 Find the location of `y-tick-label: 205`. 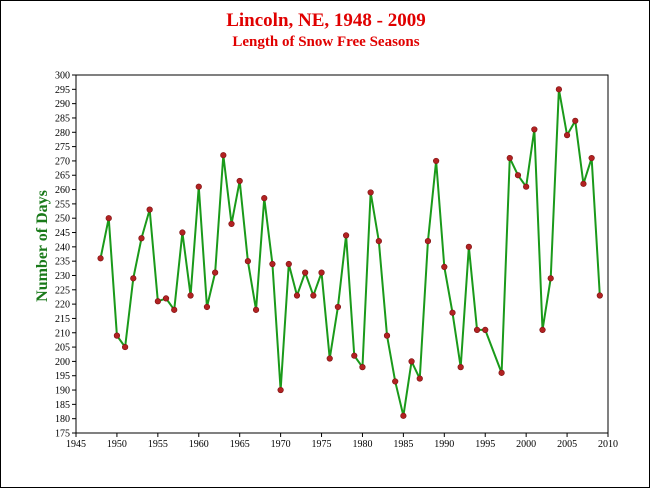

y-tick-label: 205 is located at coordinates (62, 348).